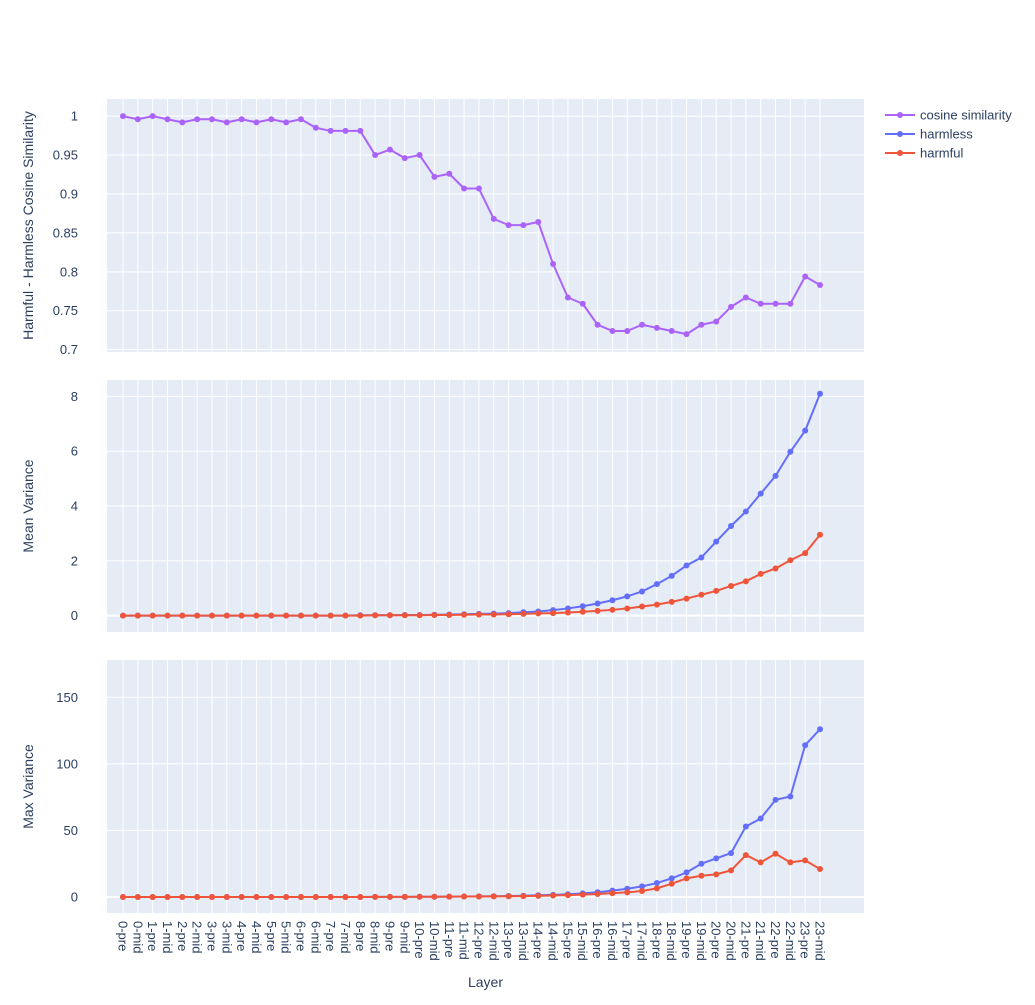  I want to click on x-tick-label: 16-mid, so click(612, 941).